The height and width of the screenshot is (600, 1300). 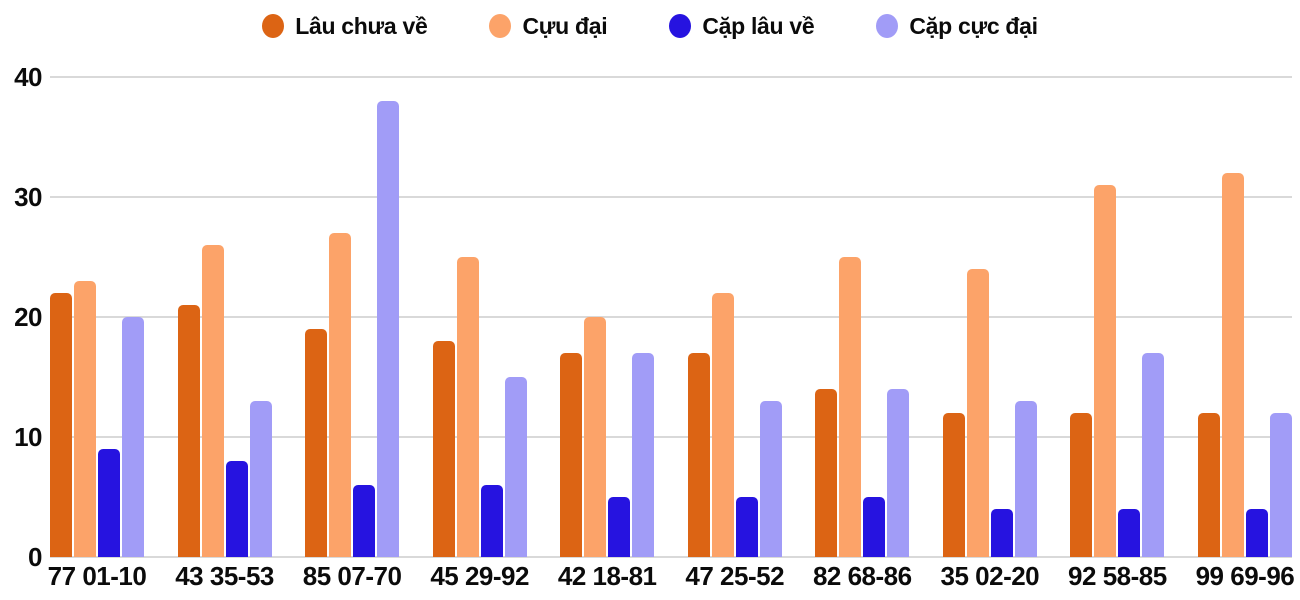 I want to click on x-tick-cell: 77 01-10, so click(x=97, y=576).